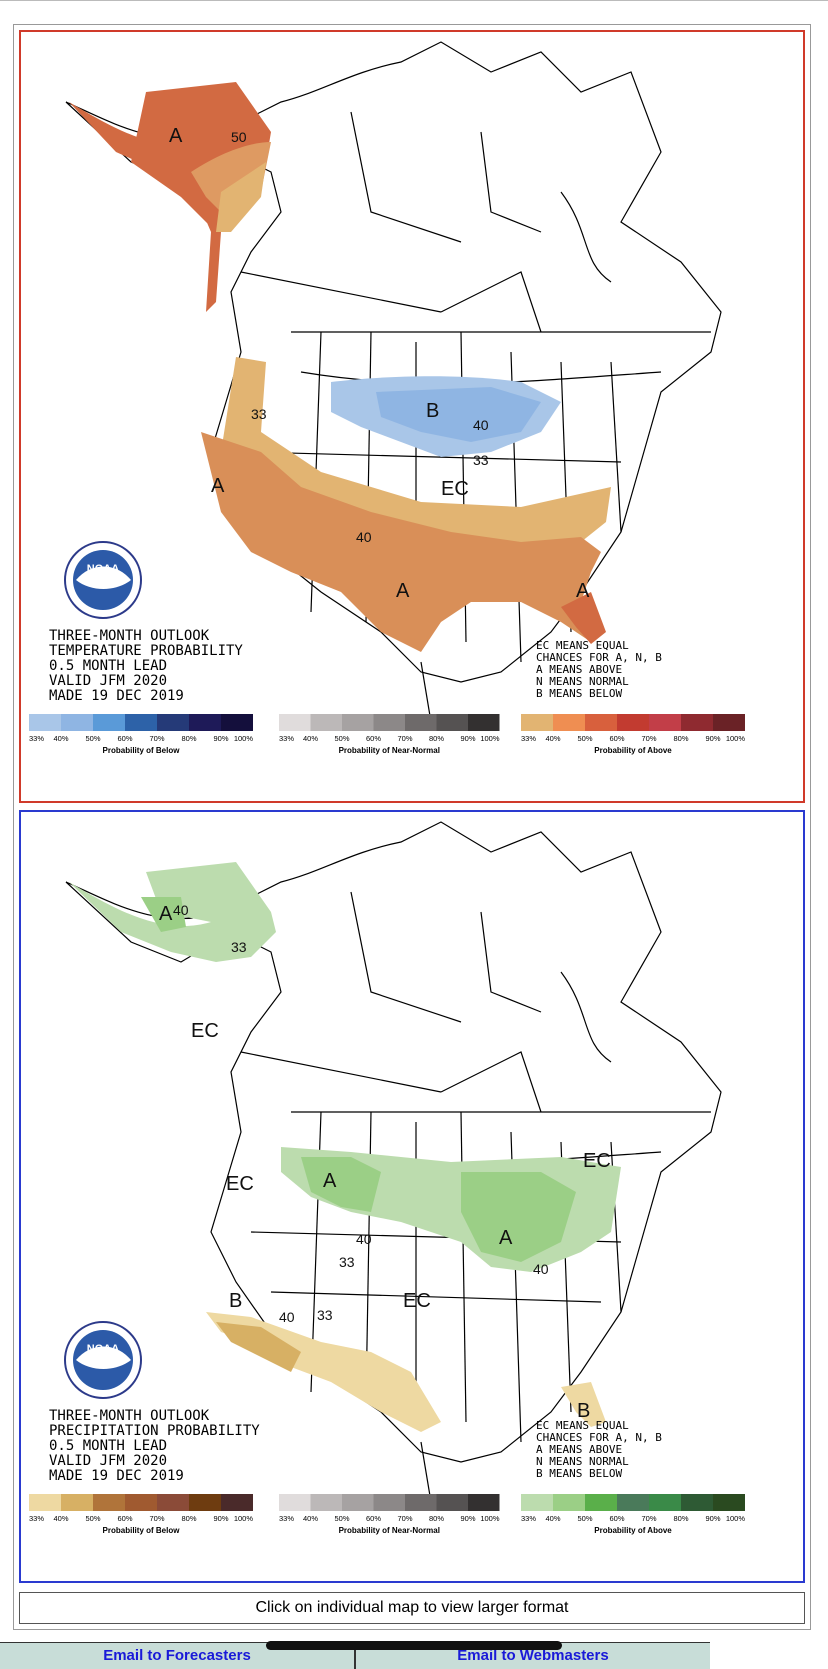  Describe the element at coordinates (582, 645) in the screenshot. I see `svg-text: EC MEANS EQUAL` at that location.